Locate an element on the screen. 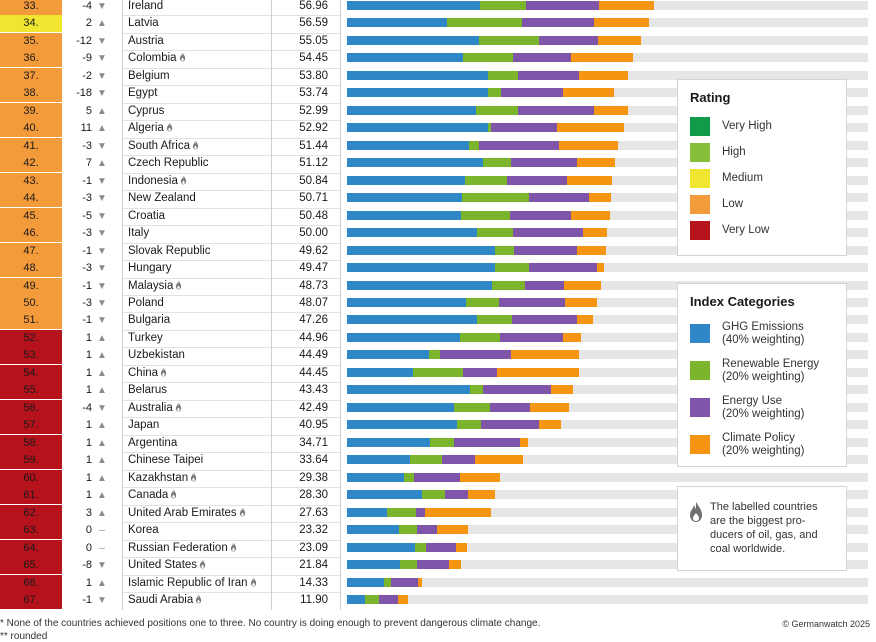 The width and height of the screenshot is (876, 642). country-name: Argentina is located at coordinates (153, 442).